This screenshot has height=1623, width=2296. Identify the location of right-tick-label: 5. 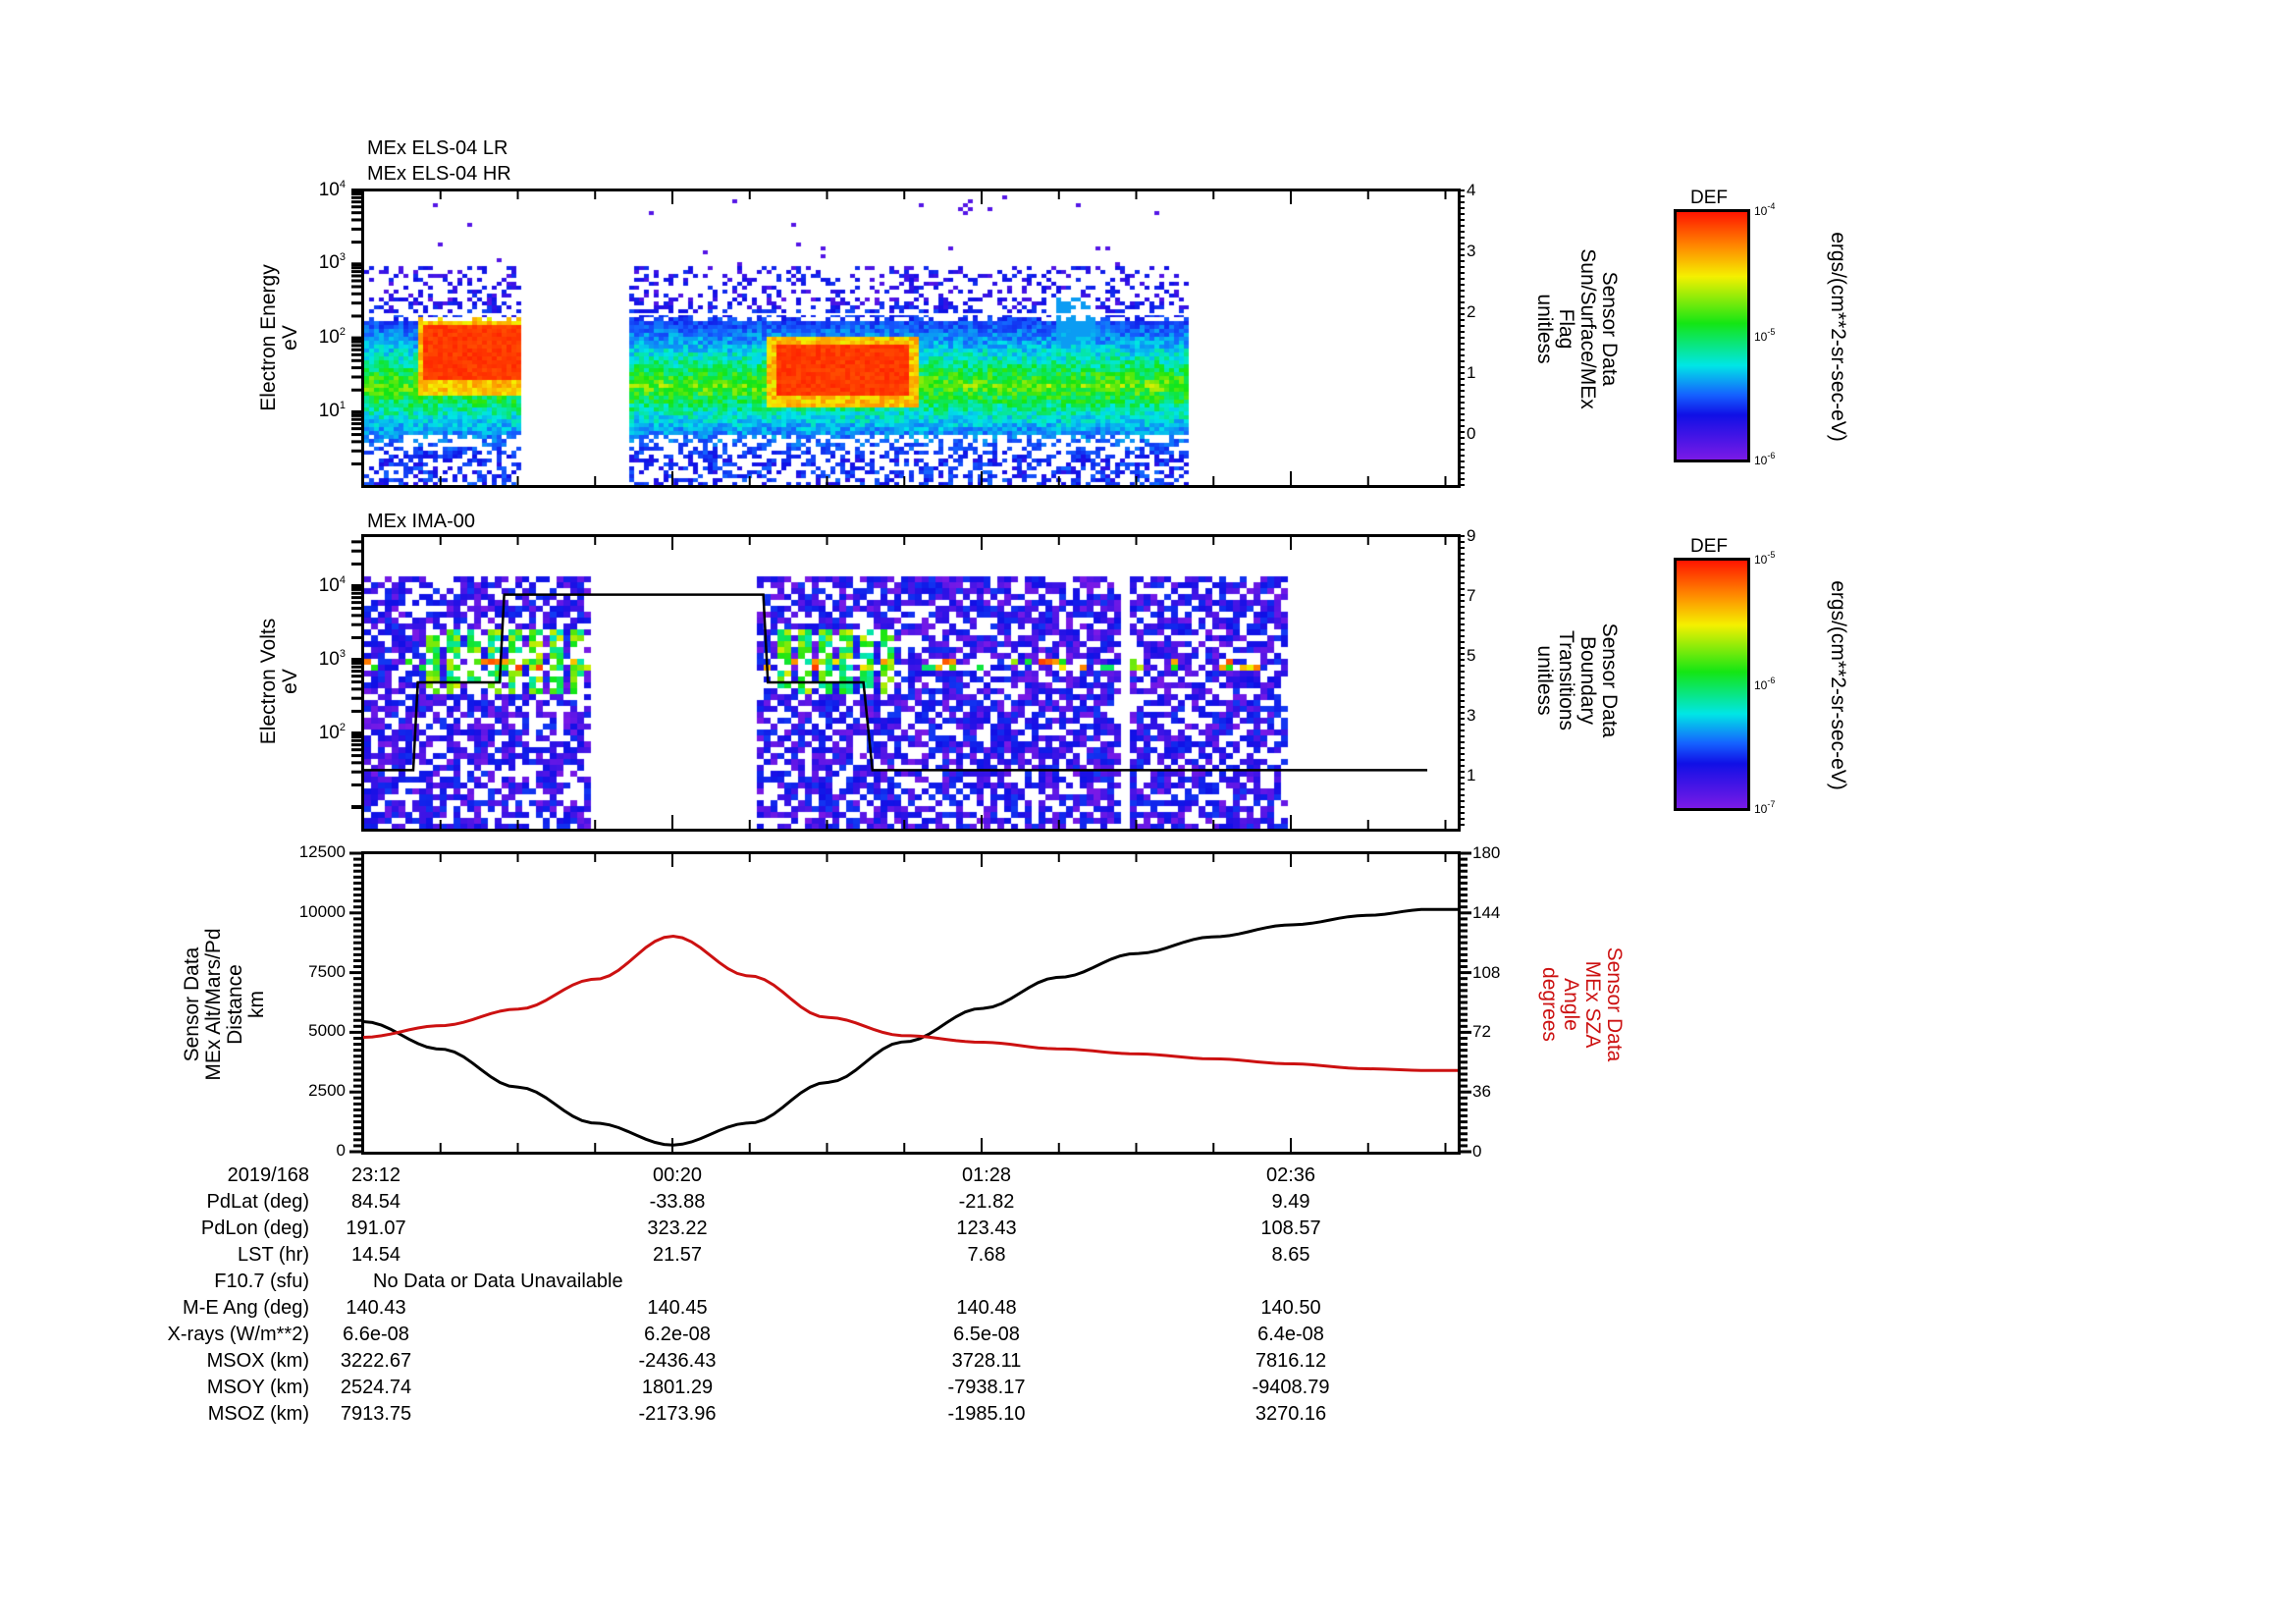
(1471, 655).